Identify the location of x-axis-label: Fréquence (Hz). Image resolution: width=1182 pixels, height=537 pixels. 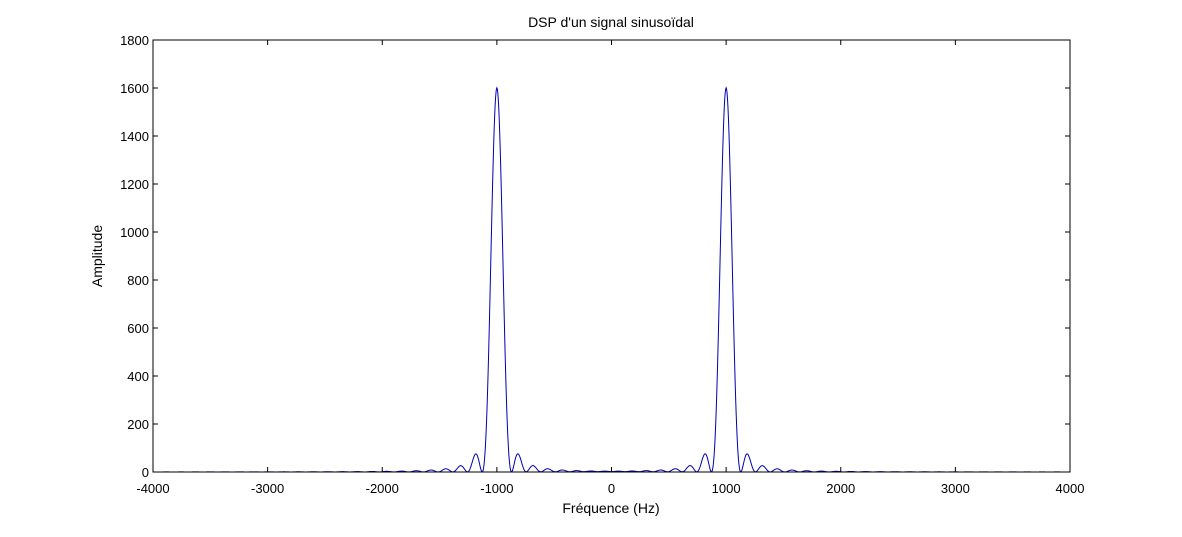
(610, 508).